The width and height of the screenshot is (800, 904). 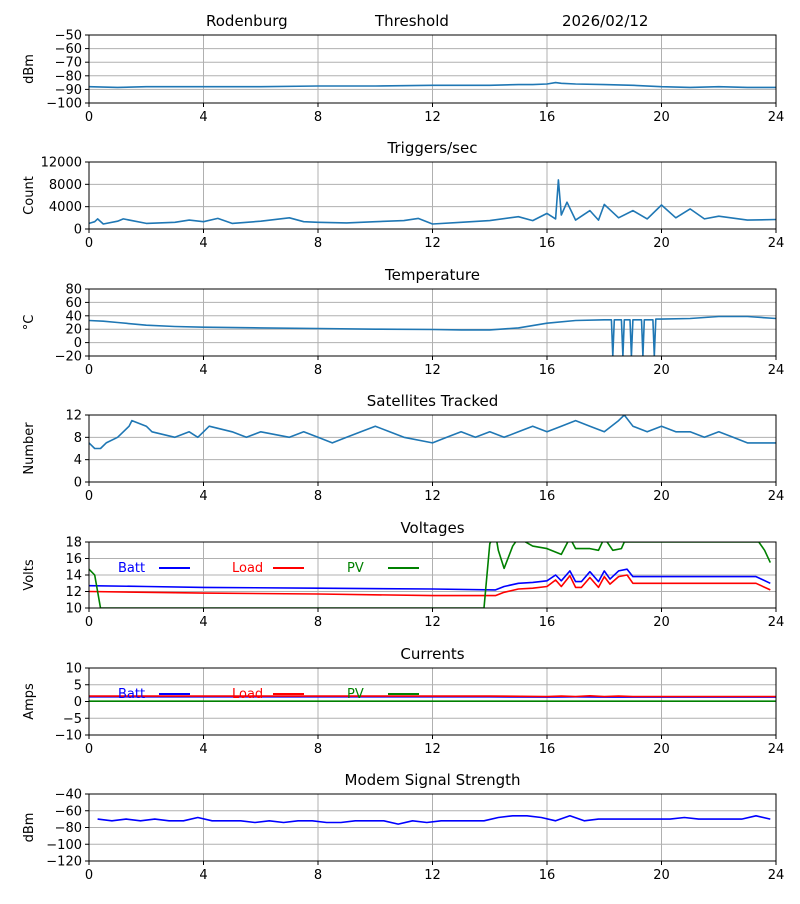 I want to click on y-axis-label: Volts, so click(x=29, y=575).